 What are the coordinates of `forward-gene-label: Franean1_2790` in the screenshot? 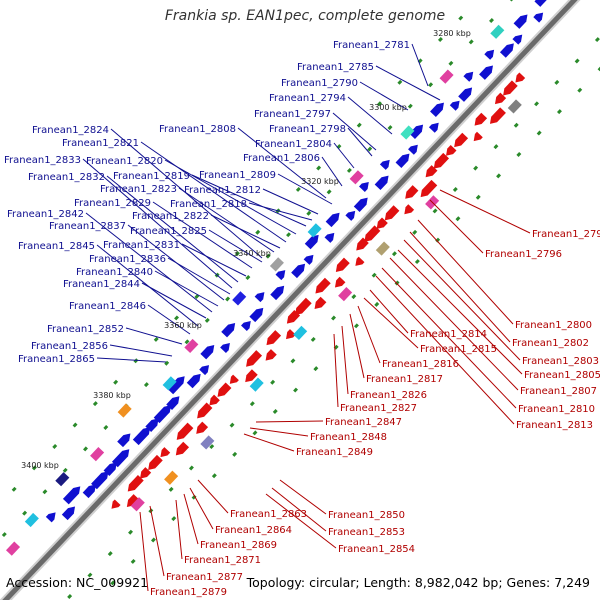 It's located at (319, 83).